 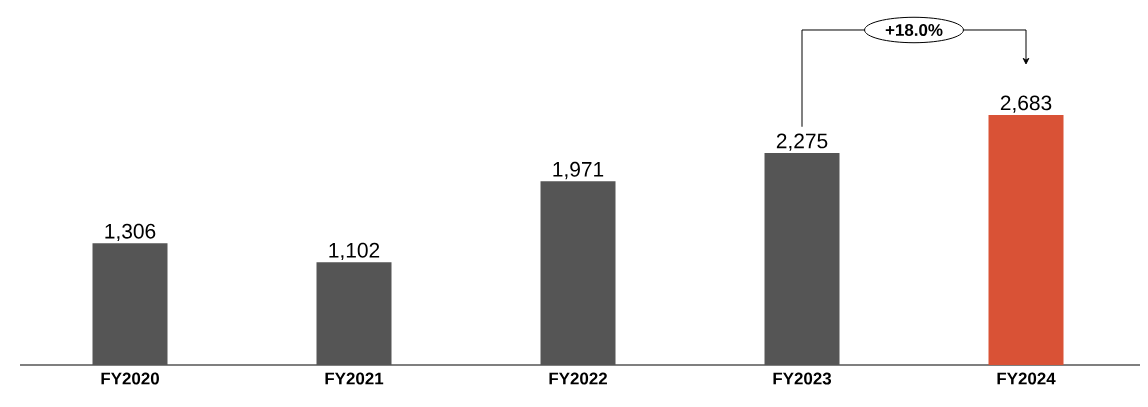 What do you see at coordinates (130, 232) in the screenshot?
I see `data-label: 1,306` at bounding box center [130, 232].